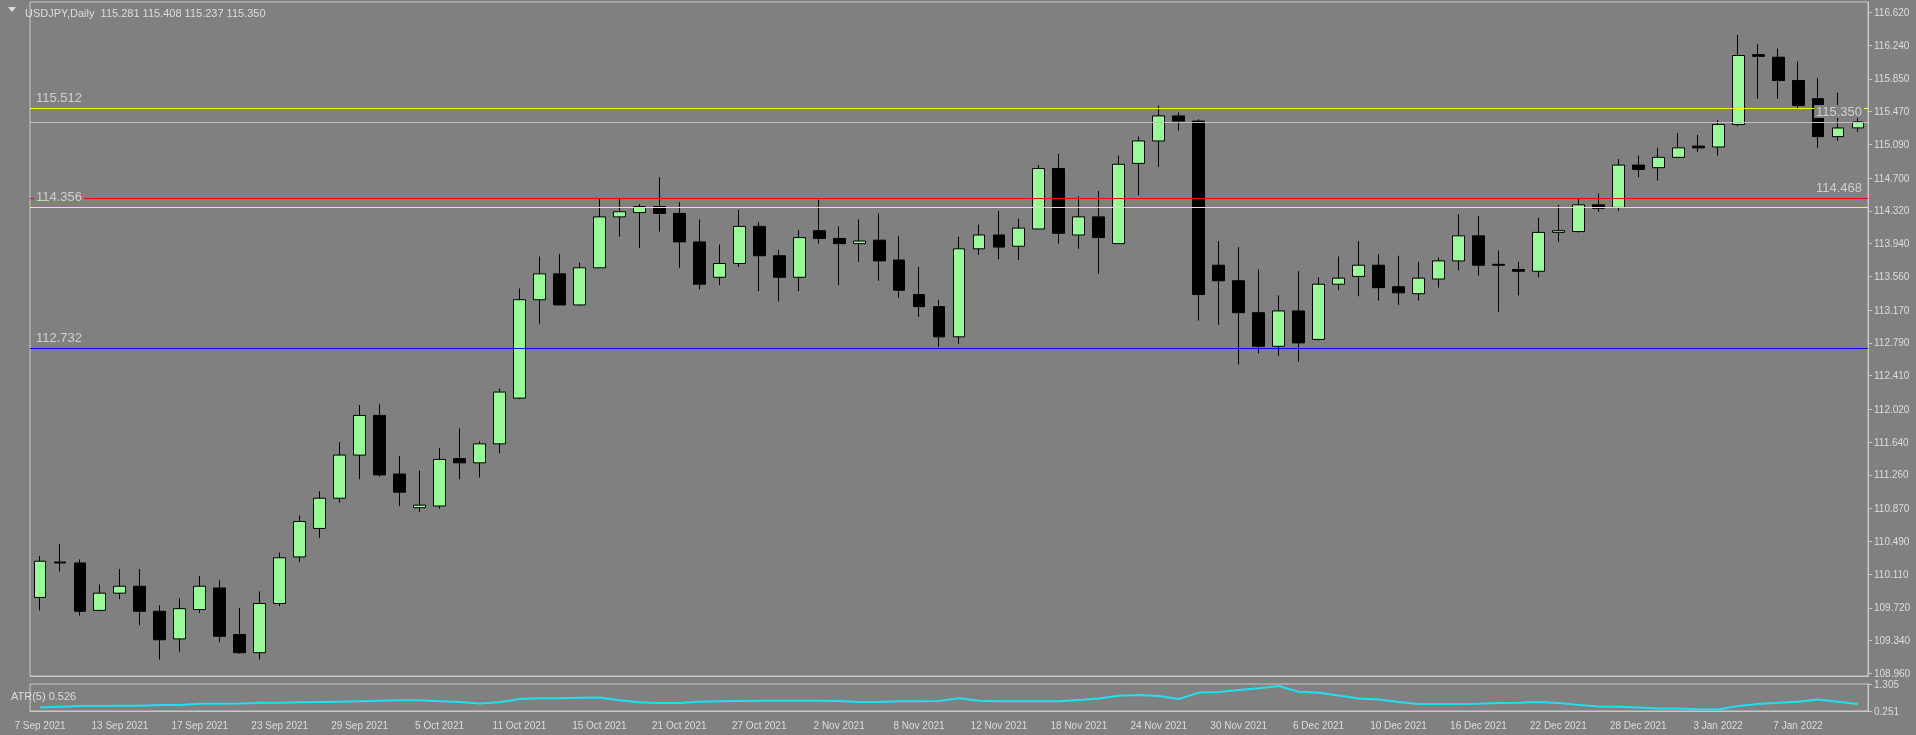  What do you see at coordinates (1892, 608) in the screenshot?
I see `y-tick-label: 109.720` at bounding box center [1892, 608].